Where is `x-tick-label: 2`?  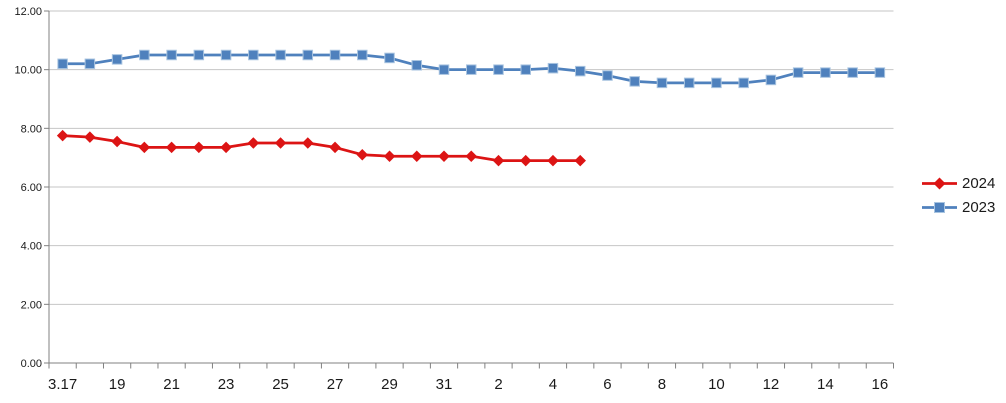
x-tick-label: 2 is located at coordinates (498, 384).